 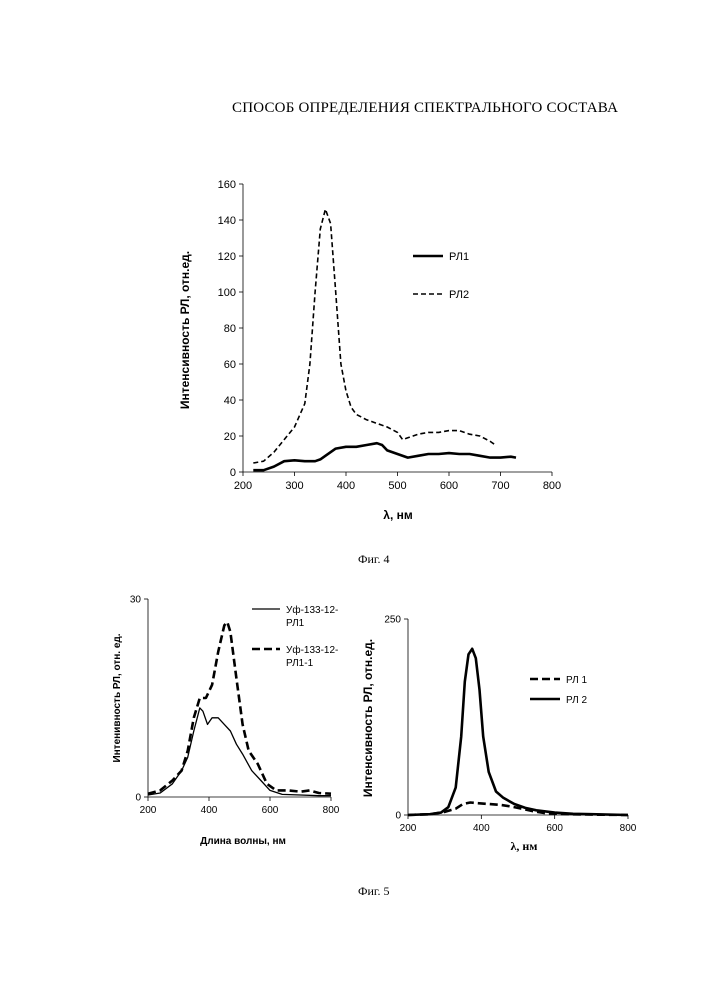 I want to click on fig4-caption: Фиг. 4, so click(x=373, y=559).